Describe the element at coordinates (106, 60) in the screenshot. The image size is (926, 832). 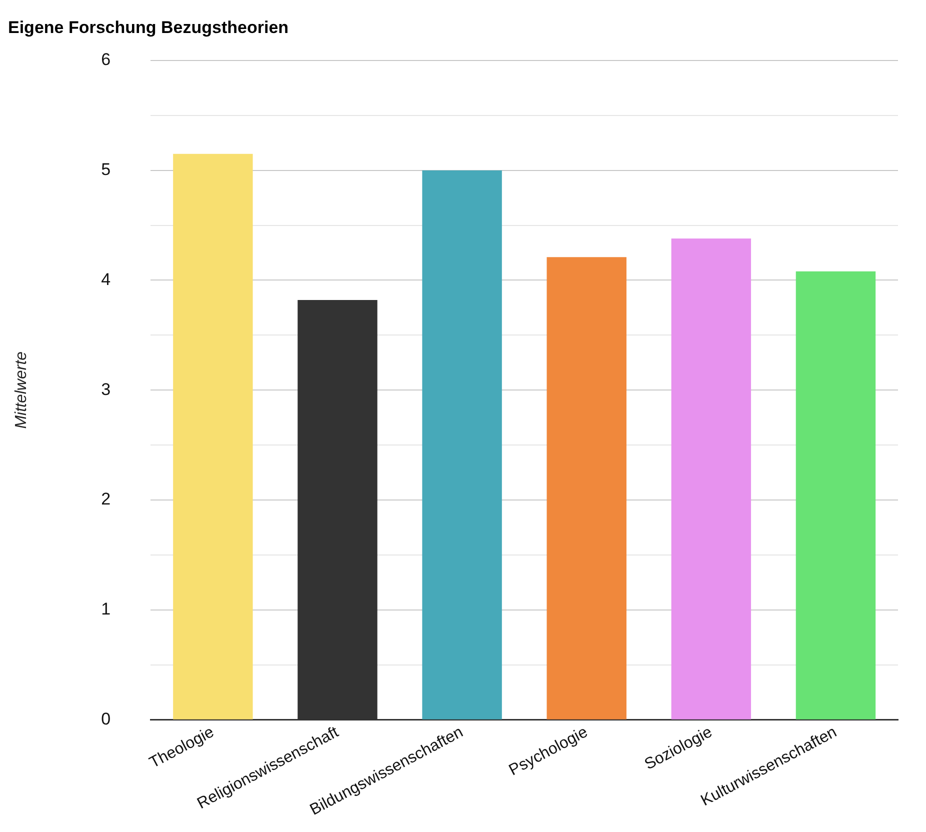
I see `y-tick-label: 6` at that location.